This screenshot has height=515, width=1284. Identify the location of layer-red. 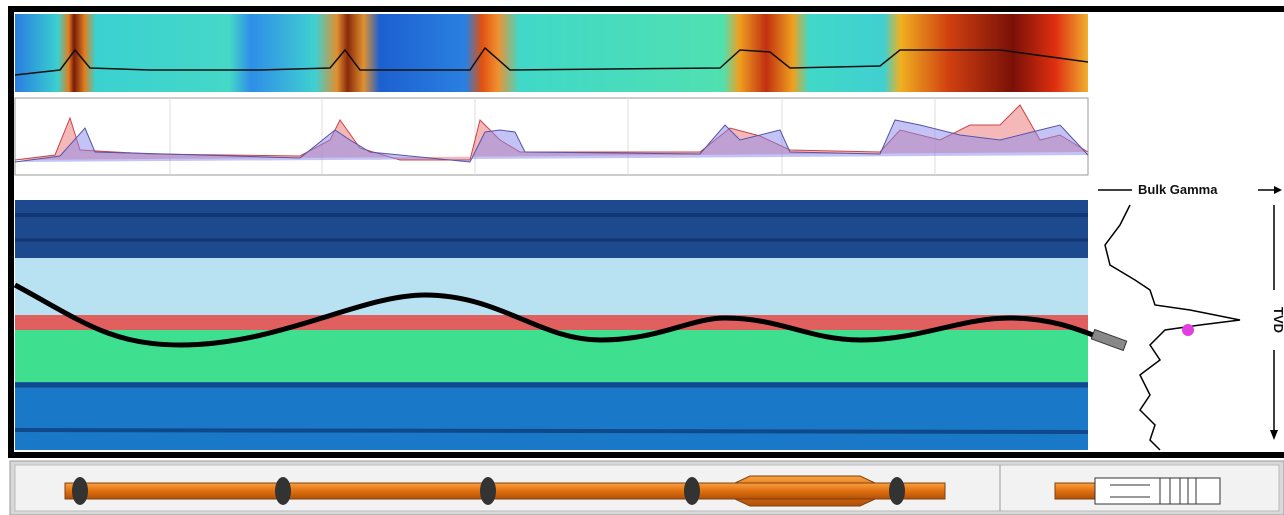
(551, 322).